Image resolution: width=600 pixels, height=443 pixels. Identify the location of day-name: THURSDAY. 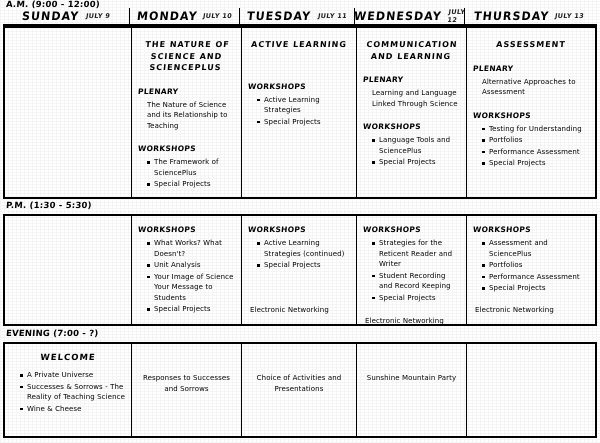
(511, 16).